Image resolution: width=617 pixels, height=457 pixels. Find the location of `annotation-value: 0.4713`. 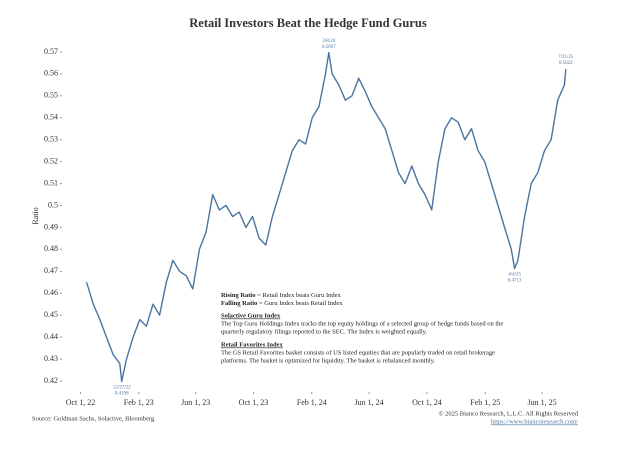

annotation-value: 0.4713 is located at coordinates (515, 281).